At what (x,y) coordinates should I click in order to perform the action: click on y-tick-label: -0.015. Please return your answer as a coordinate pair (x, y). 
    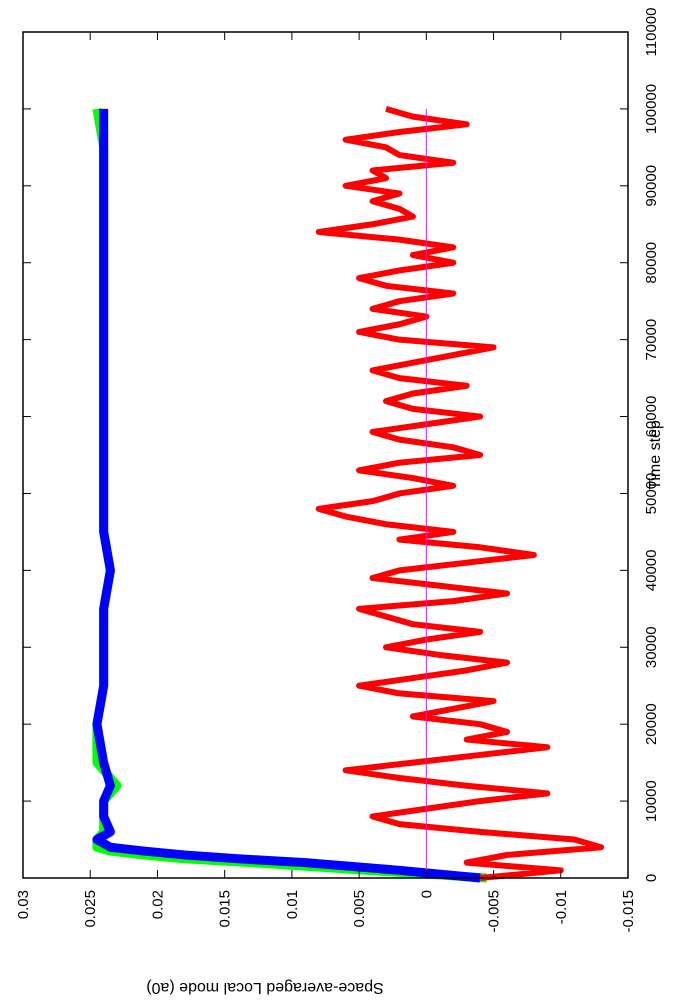
    Looking at the image, I should click on (628, 911).